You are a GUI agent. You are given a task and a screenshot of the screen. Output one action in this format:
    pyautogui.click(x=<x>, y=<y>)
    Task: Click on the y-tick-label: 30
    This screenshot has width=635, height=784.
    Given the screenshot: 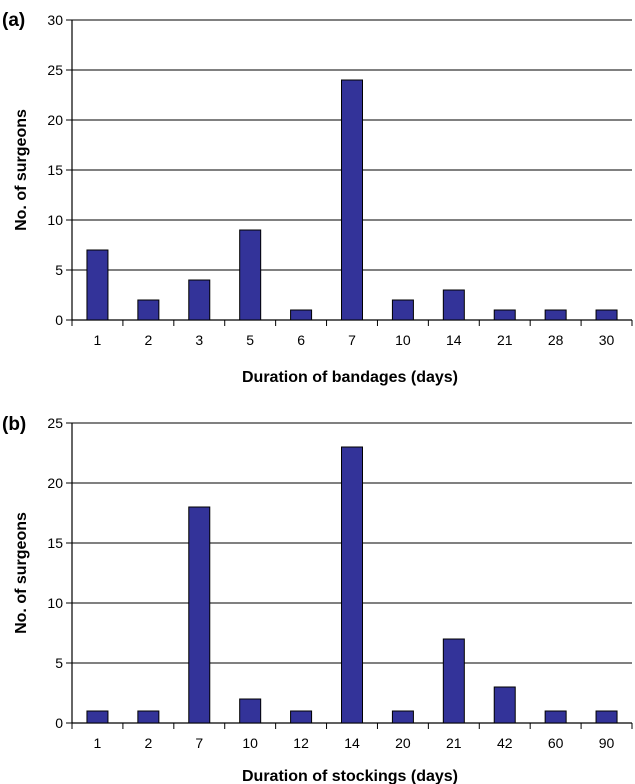 What is the action you would take?
    pyautogui.click(x=55, y=20)
    